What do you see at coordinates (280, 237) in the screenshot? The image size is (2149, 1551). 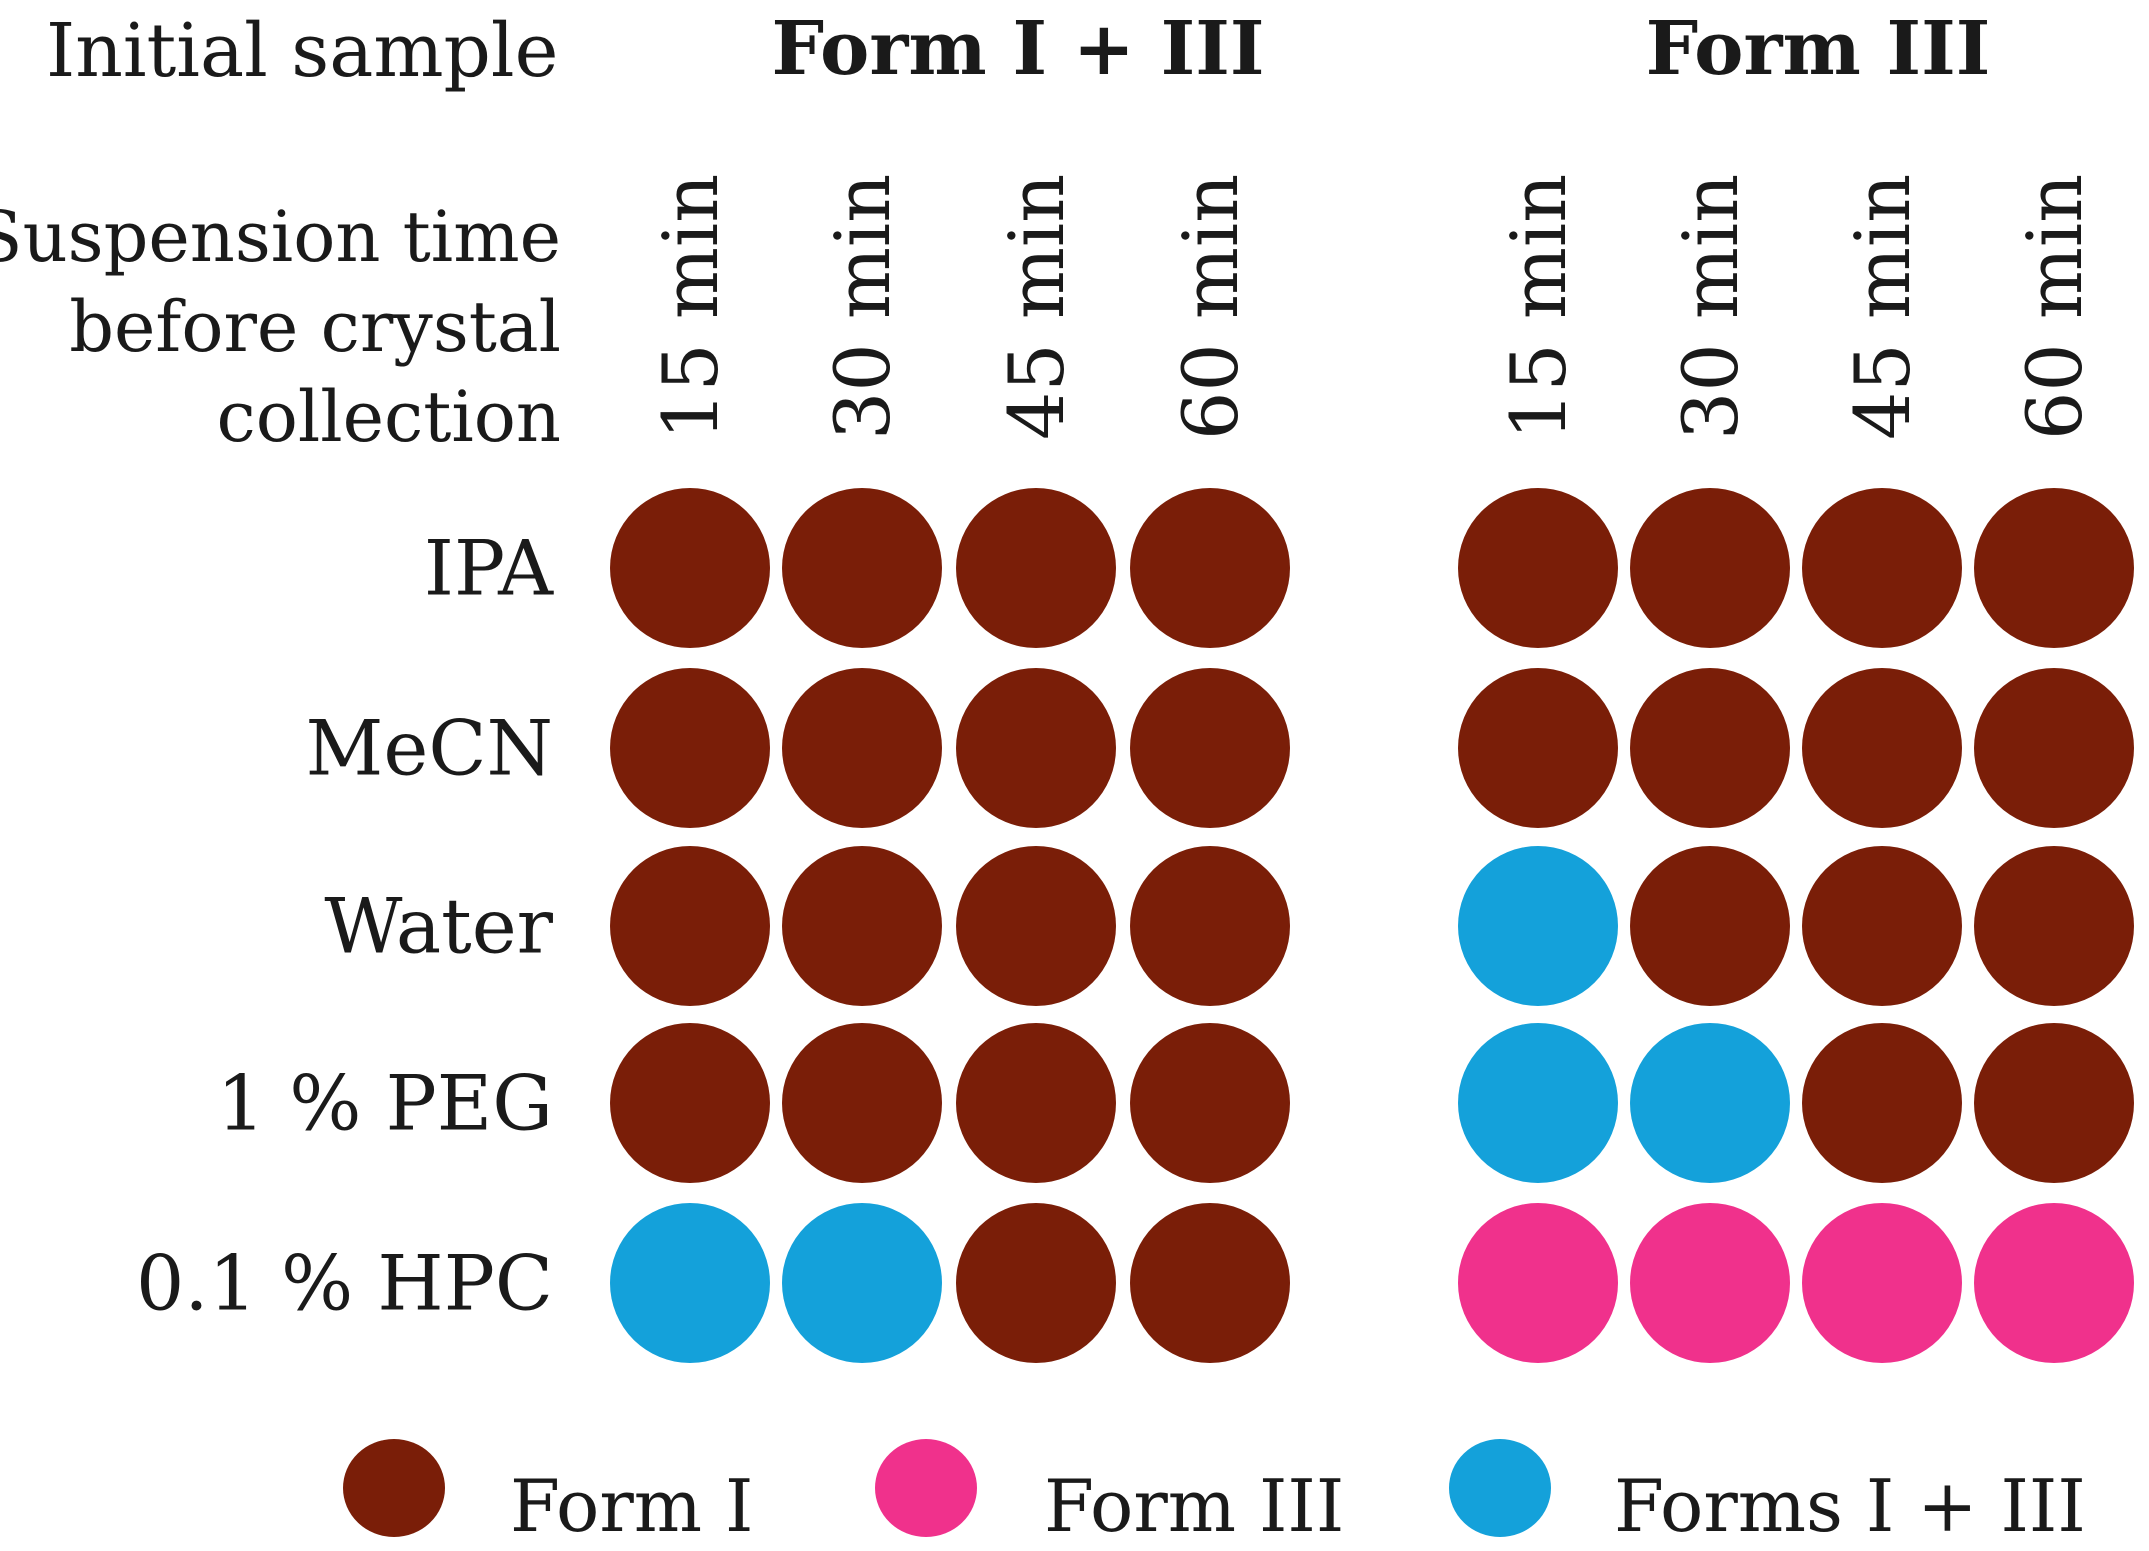 I see `suspension-label-line-1: Suspension time` at bounding box center [280, 237].